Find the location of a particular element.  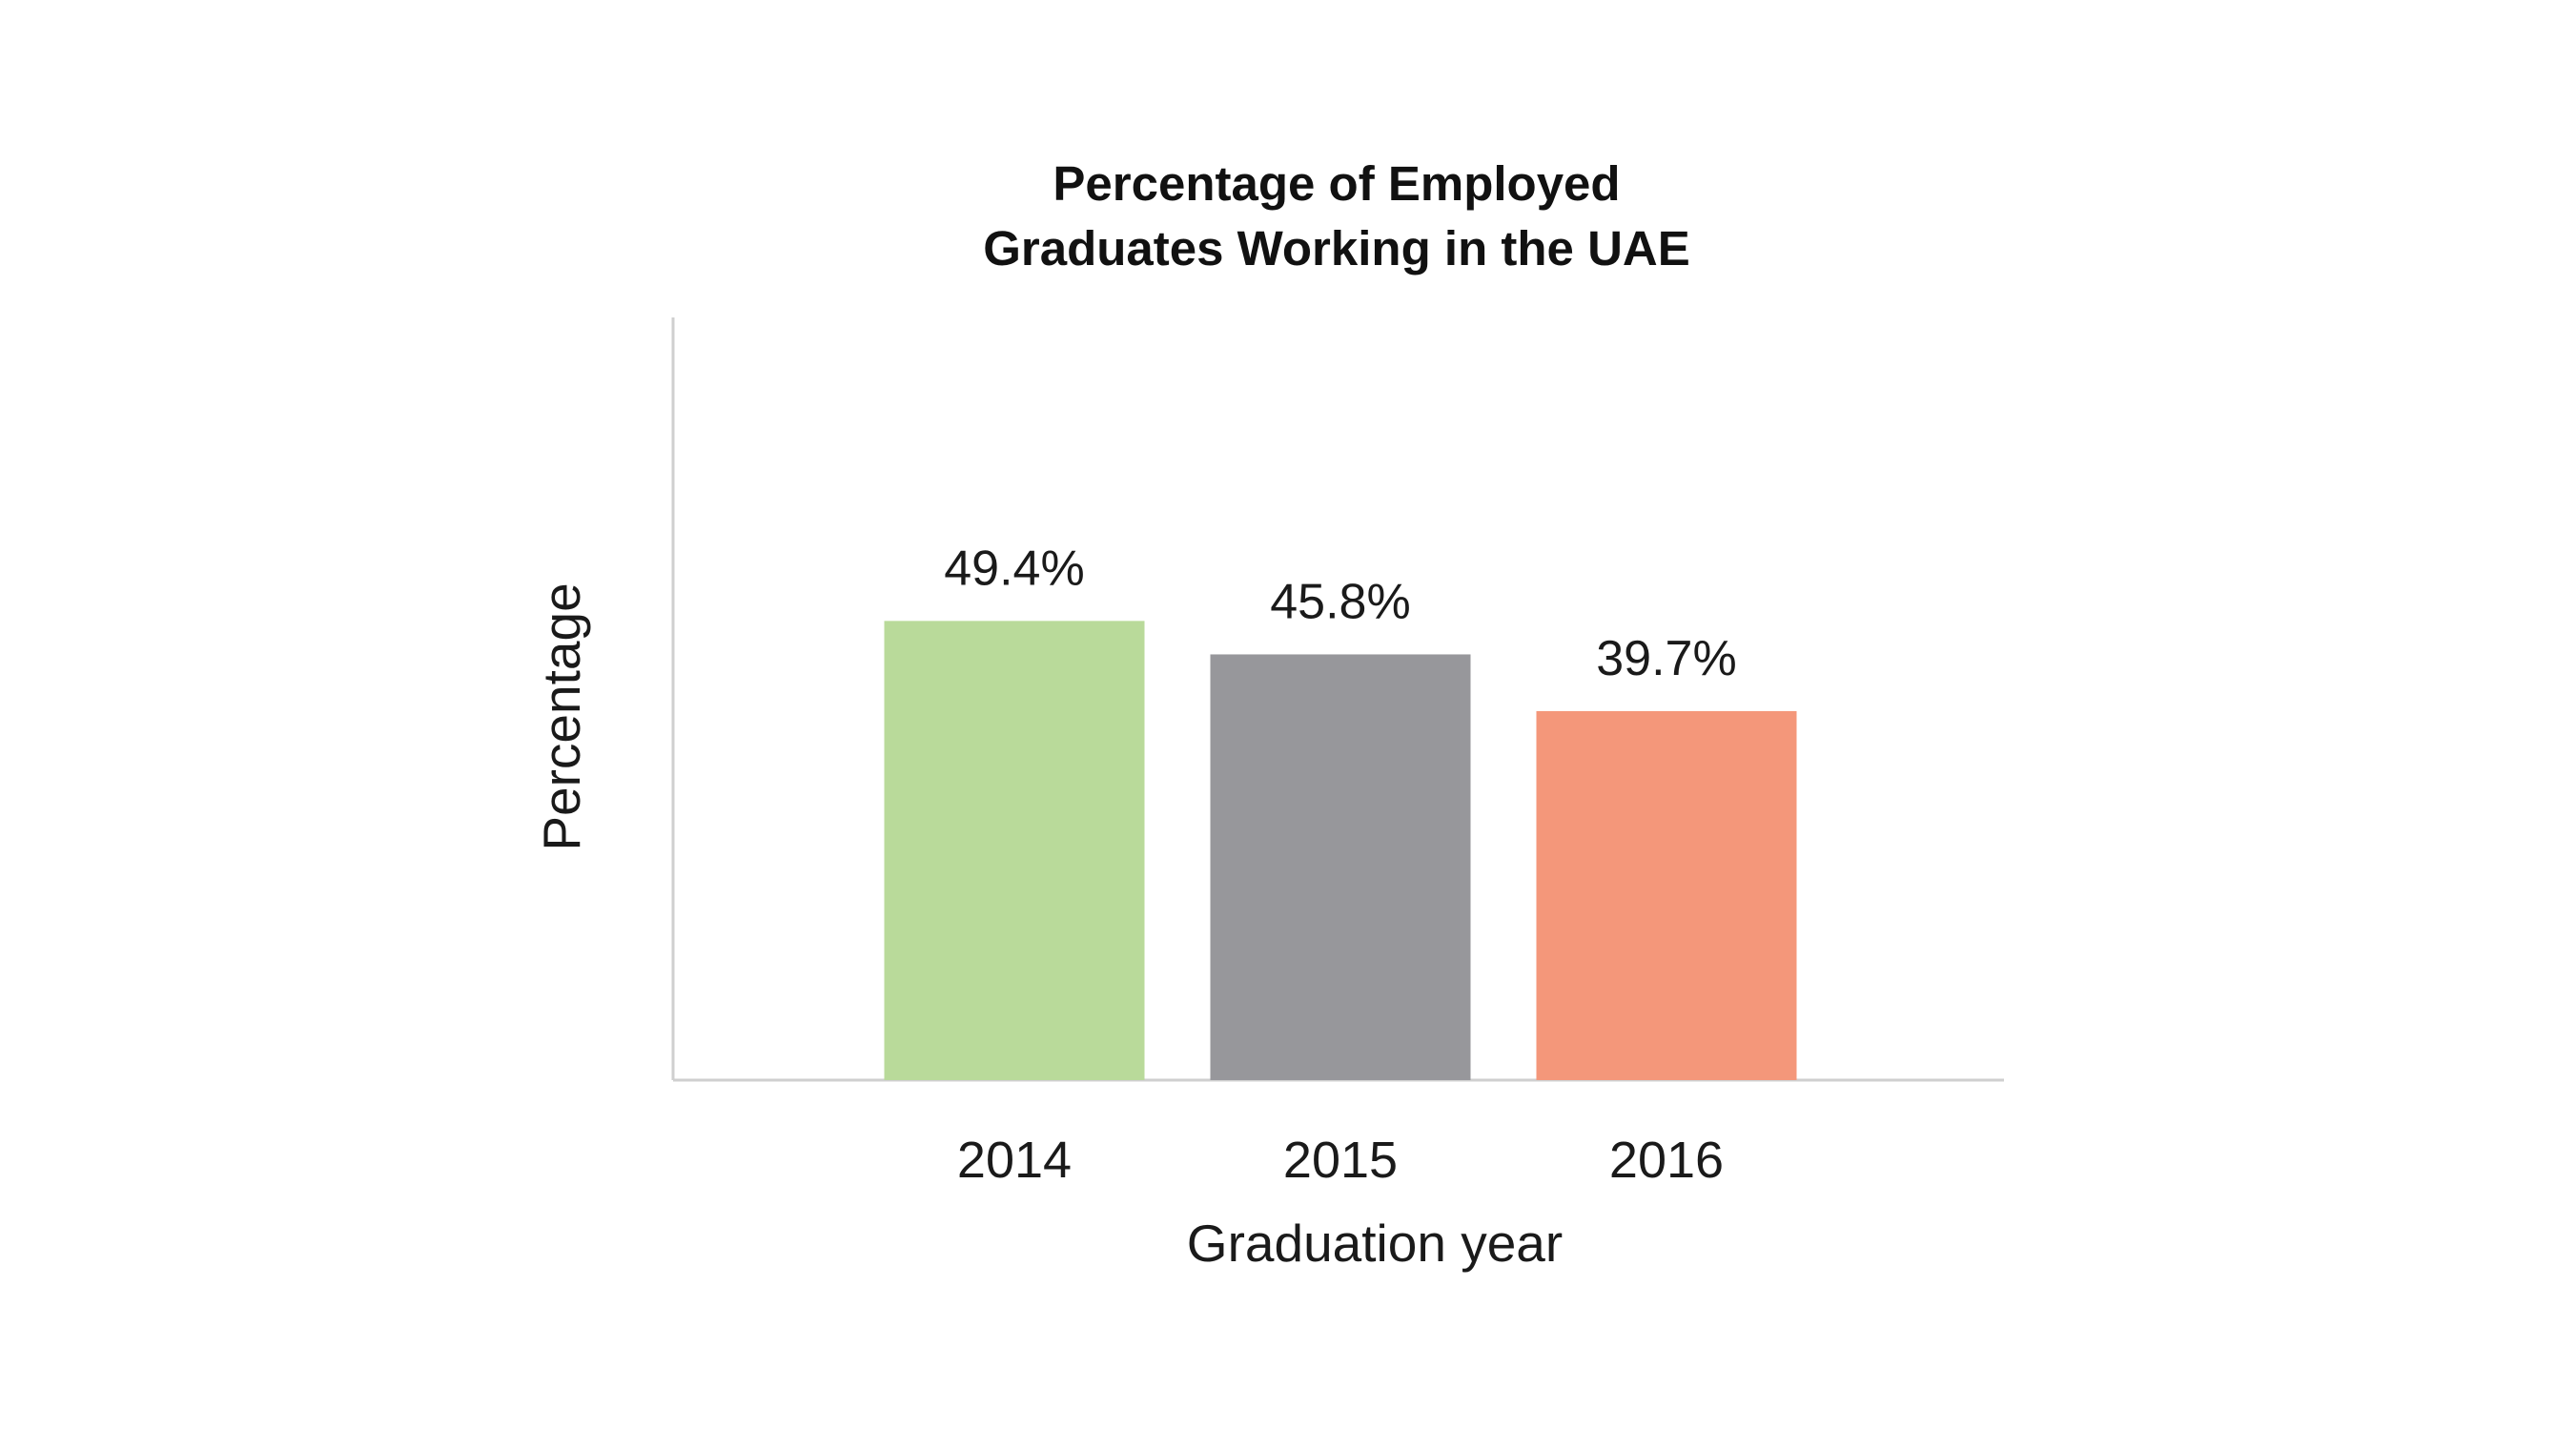

data-label-2016: 39.7% is located at coordinates (1666, 659).